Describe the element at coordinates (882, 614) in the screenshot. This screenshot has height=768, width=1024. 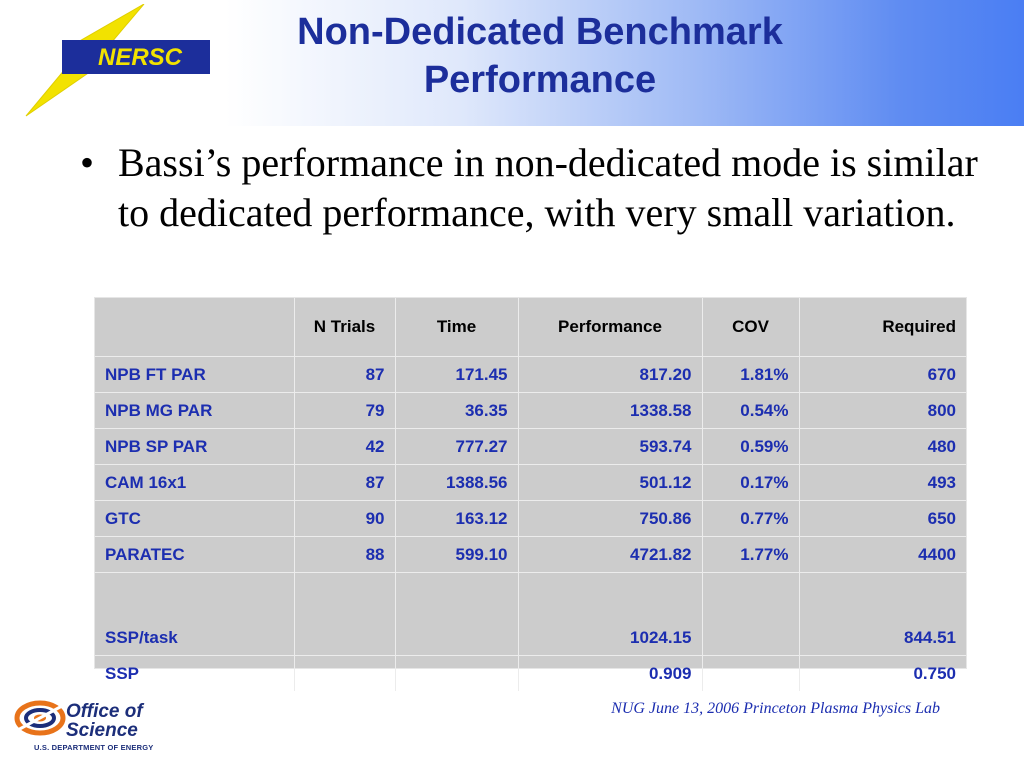
I see `row-required: 844.51` at that location.